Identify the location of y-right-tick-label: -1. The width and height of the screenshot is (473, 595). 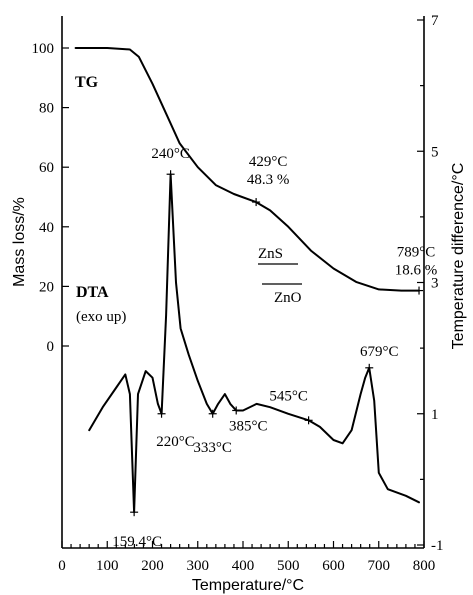
(437, 546).